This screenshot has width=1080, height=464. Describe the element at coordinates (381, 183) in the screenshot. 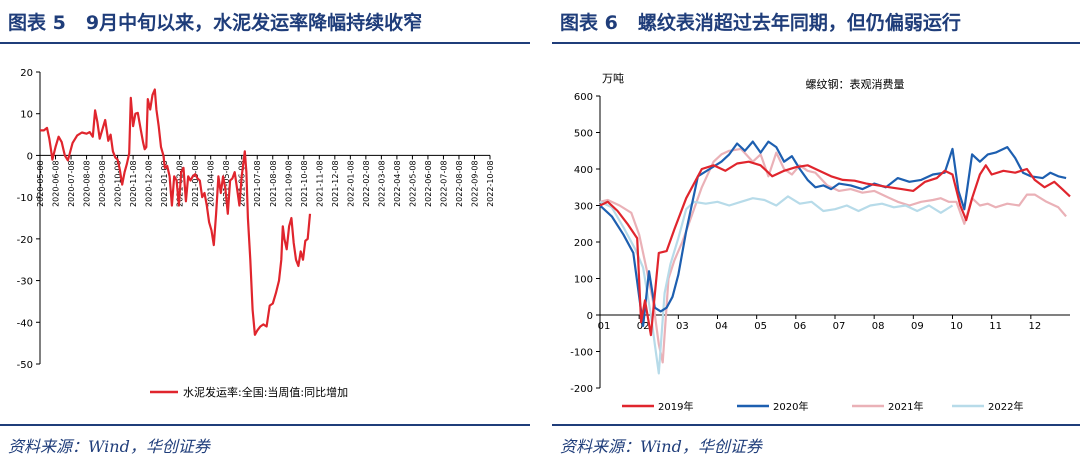

I see `x-tick-label: 2022-03-08` at that location.